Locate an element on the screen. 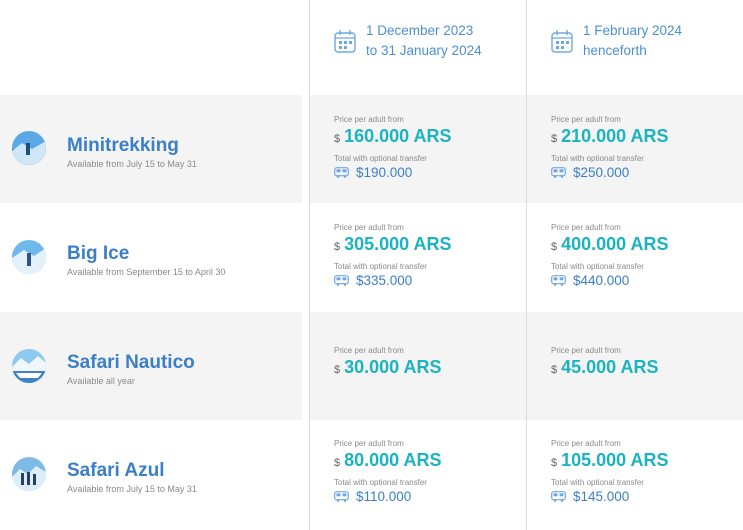  transfer-total: $190.000 is located at coordinates (373, 172).